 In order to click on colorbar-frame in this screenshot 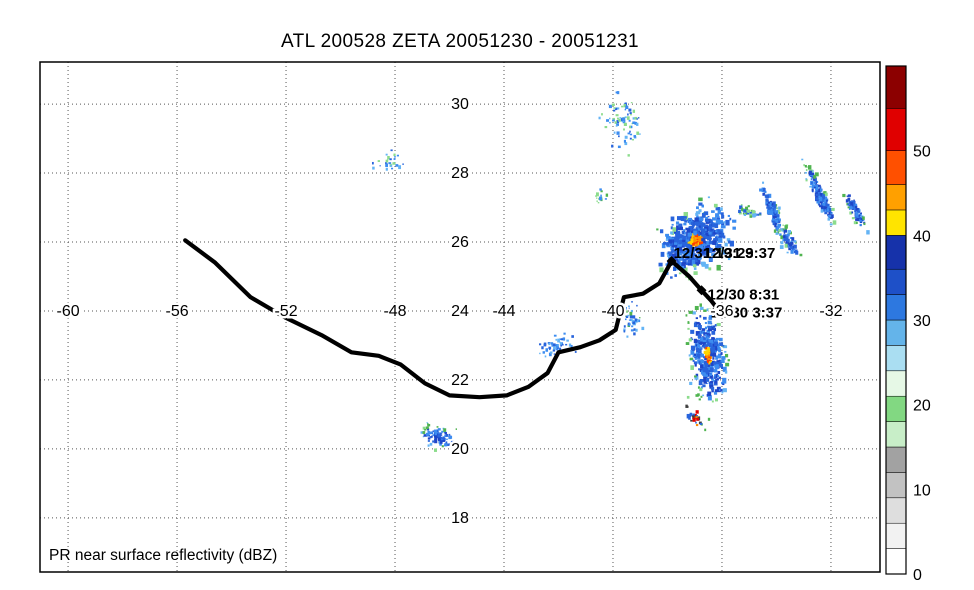, I will do `click(896, 320)`.